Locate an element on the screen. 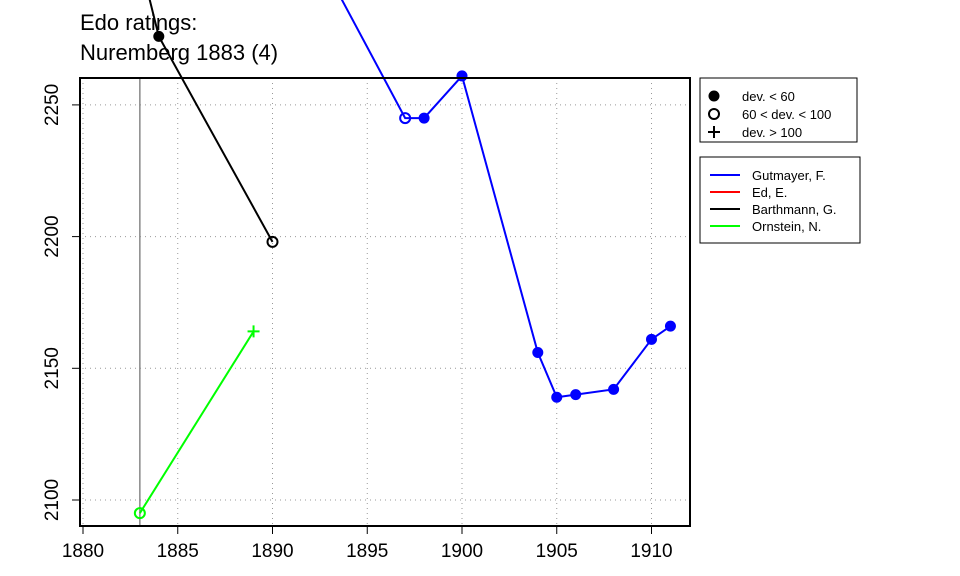  x-tick-label: 1880 is located at coordinates (83, 551).